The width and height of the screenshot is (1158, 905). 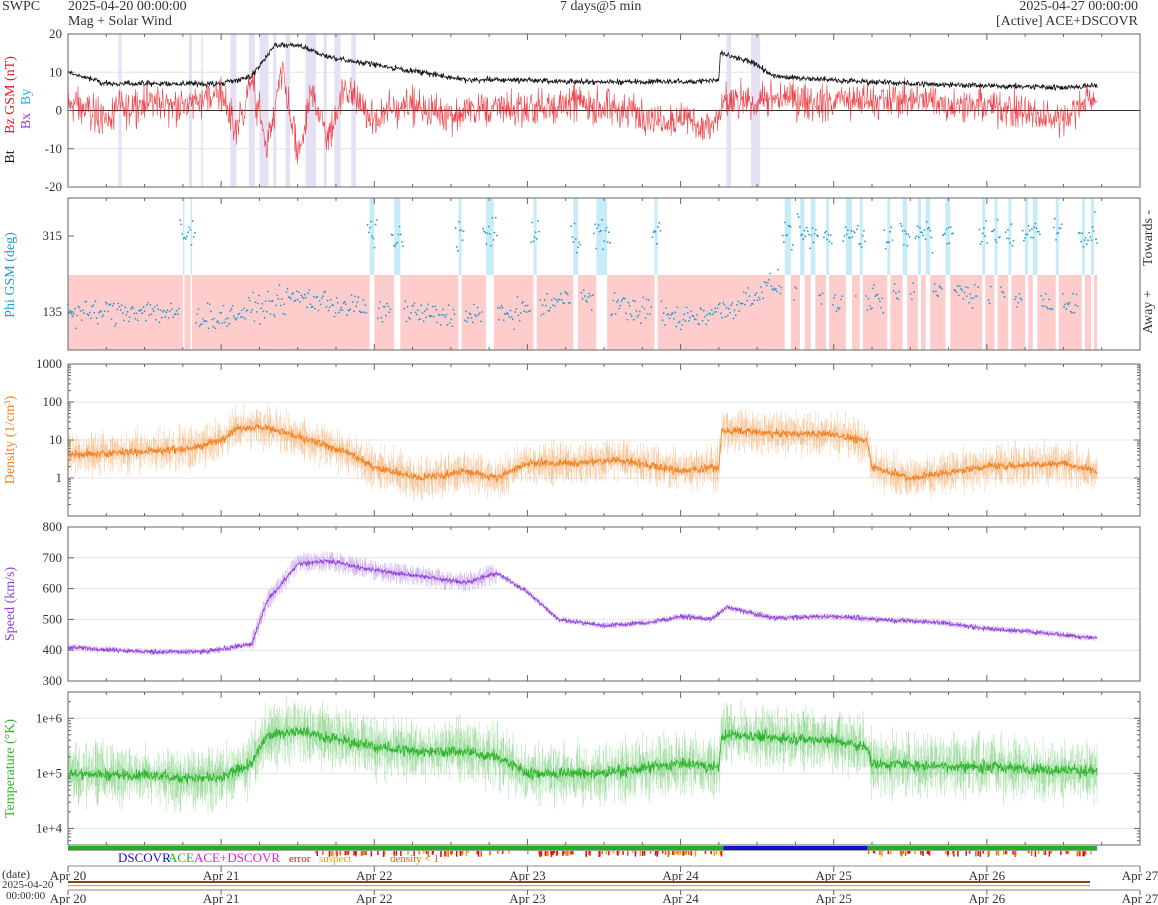 What do you see at coordinates (68, 898) in the screenshot?
I see `x-tick-label-lower: Apr 20` at bounding box center [68, 898].